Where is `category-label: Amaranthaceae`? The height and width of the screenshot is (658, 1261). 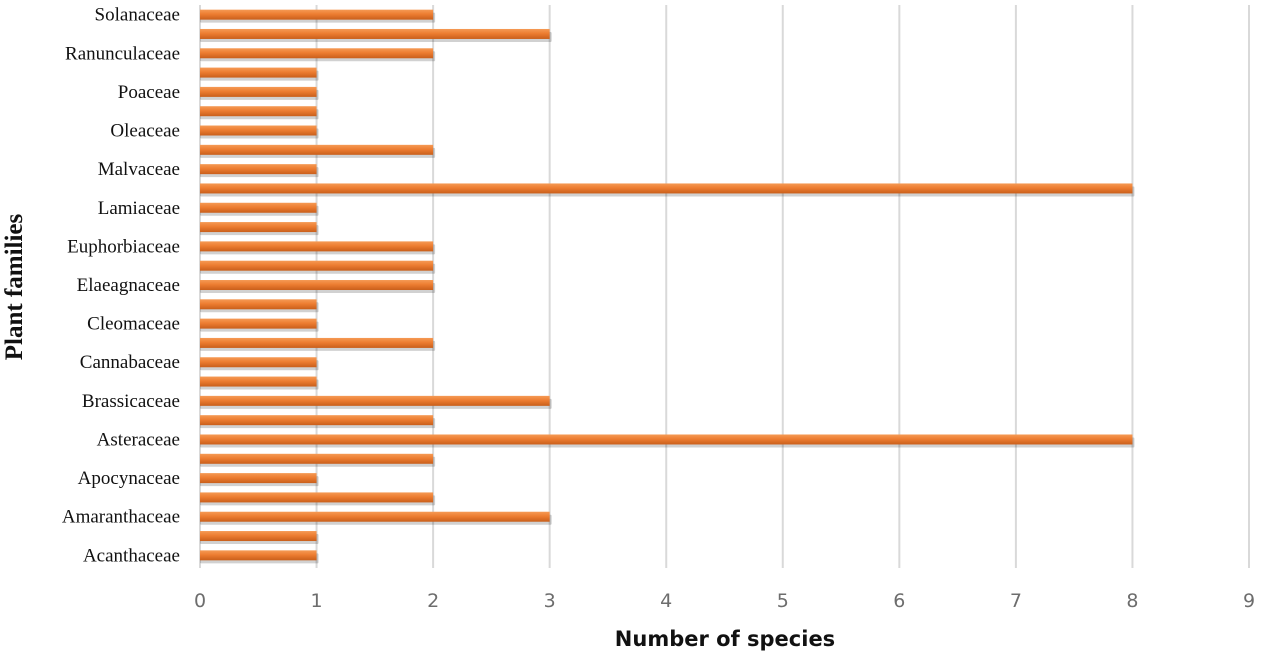
category-label: Amaranthaceae is located at coordinates (121, 517).